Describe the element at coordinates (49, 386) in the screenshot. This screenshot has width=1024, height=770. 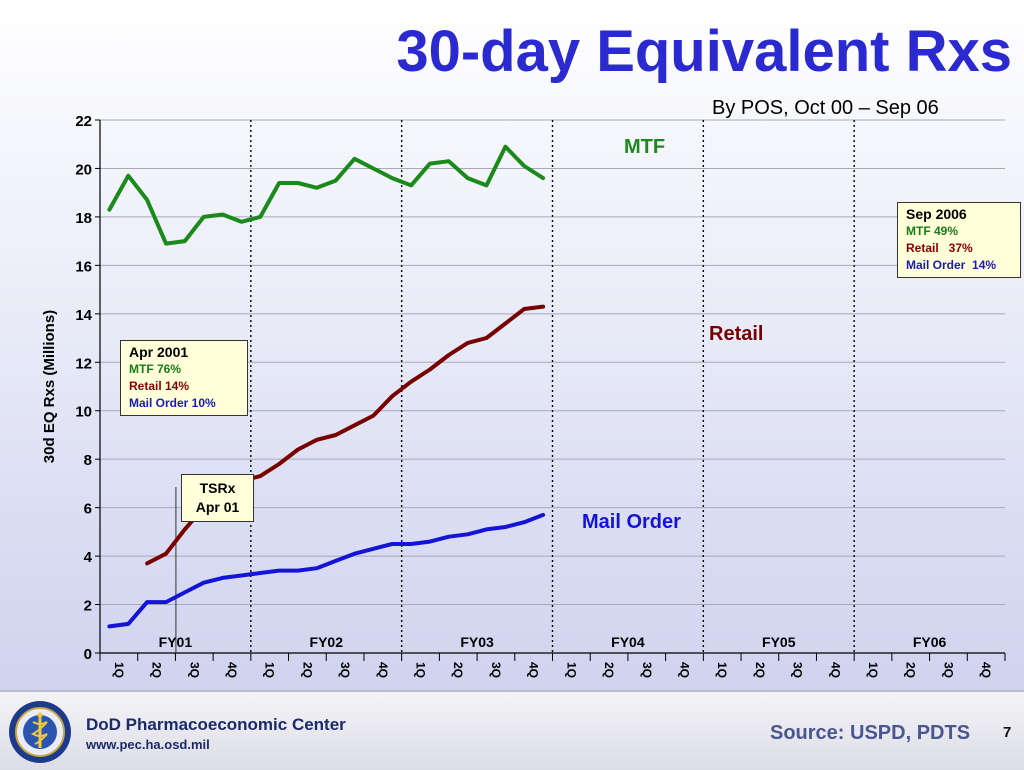
I see `y-axis-label: 30d EQ Rxs (Millions)` at that location.